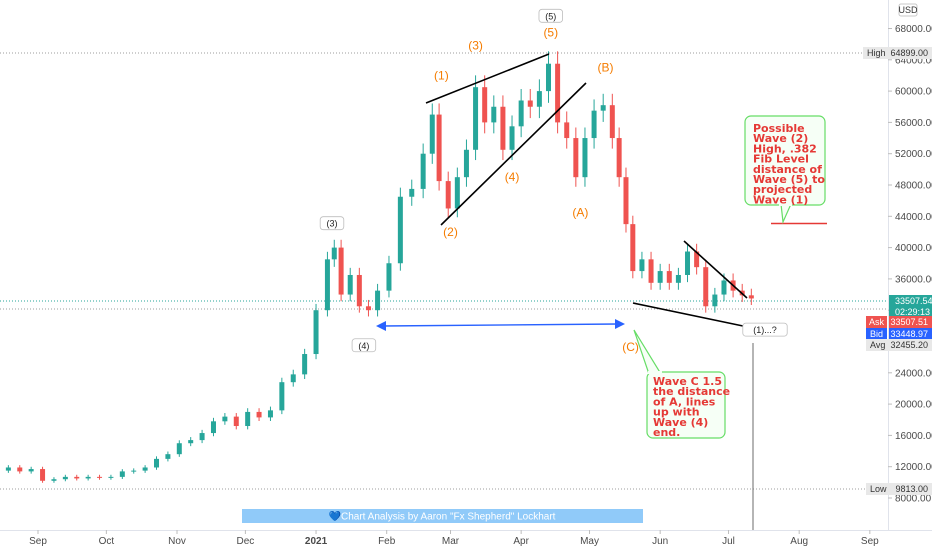  What do you see at coordinates (387, 541) in the screenshot?
I see `x-tick-label: Feb` at bounding box center [387, 541].